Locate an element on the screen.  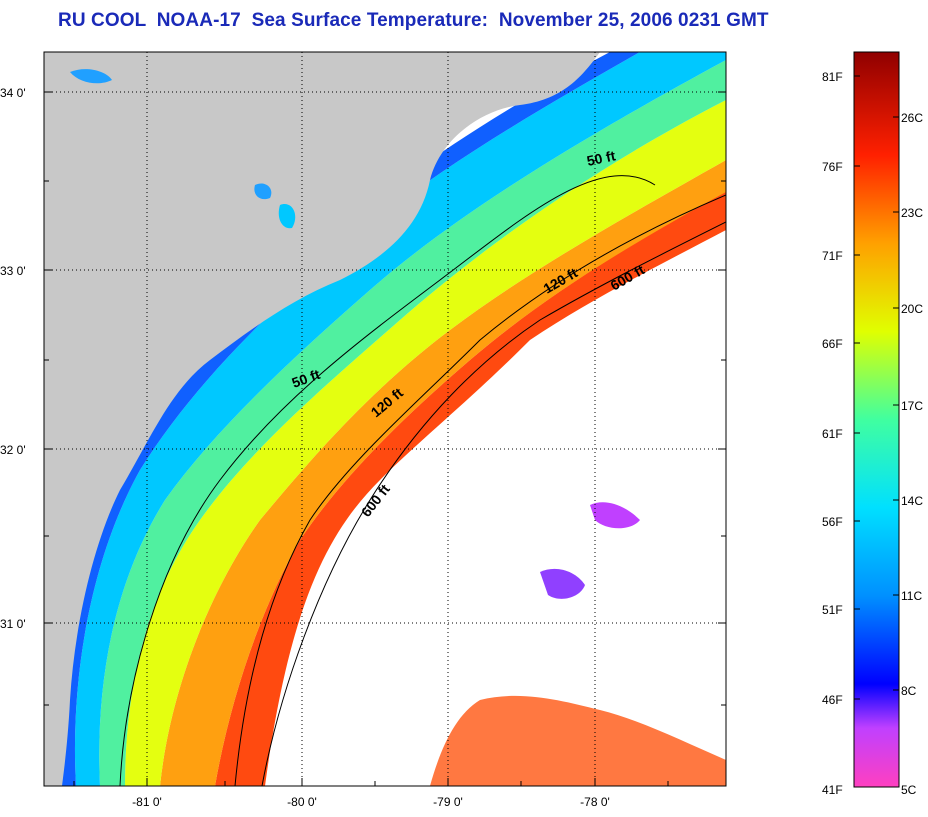
cbar-c-23: 23C is located at coordinates (912, 213).